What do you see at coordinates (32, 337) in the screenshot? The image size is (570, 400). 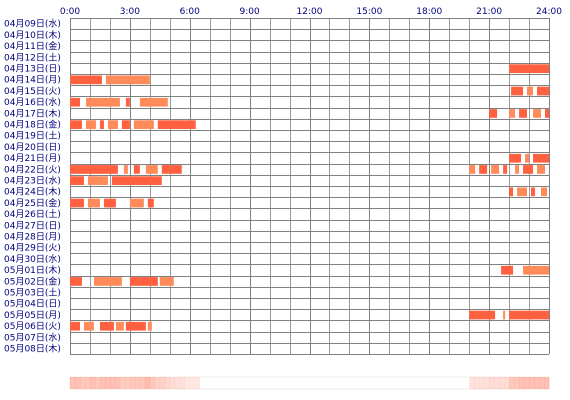 I see `row-label: 05月07日(水)` at bounding box center [32, 337].